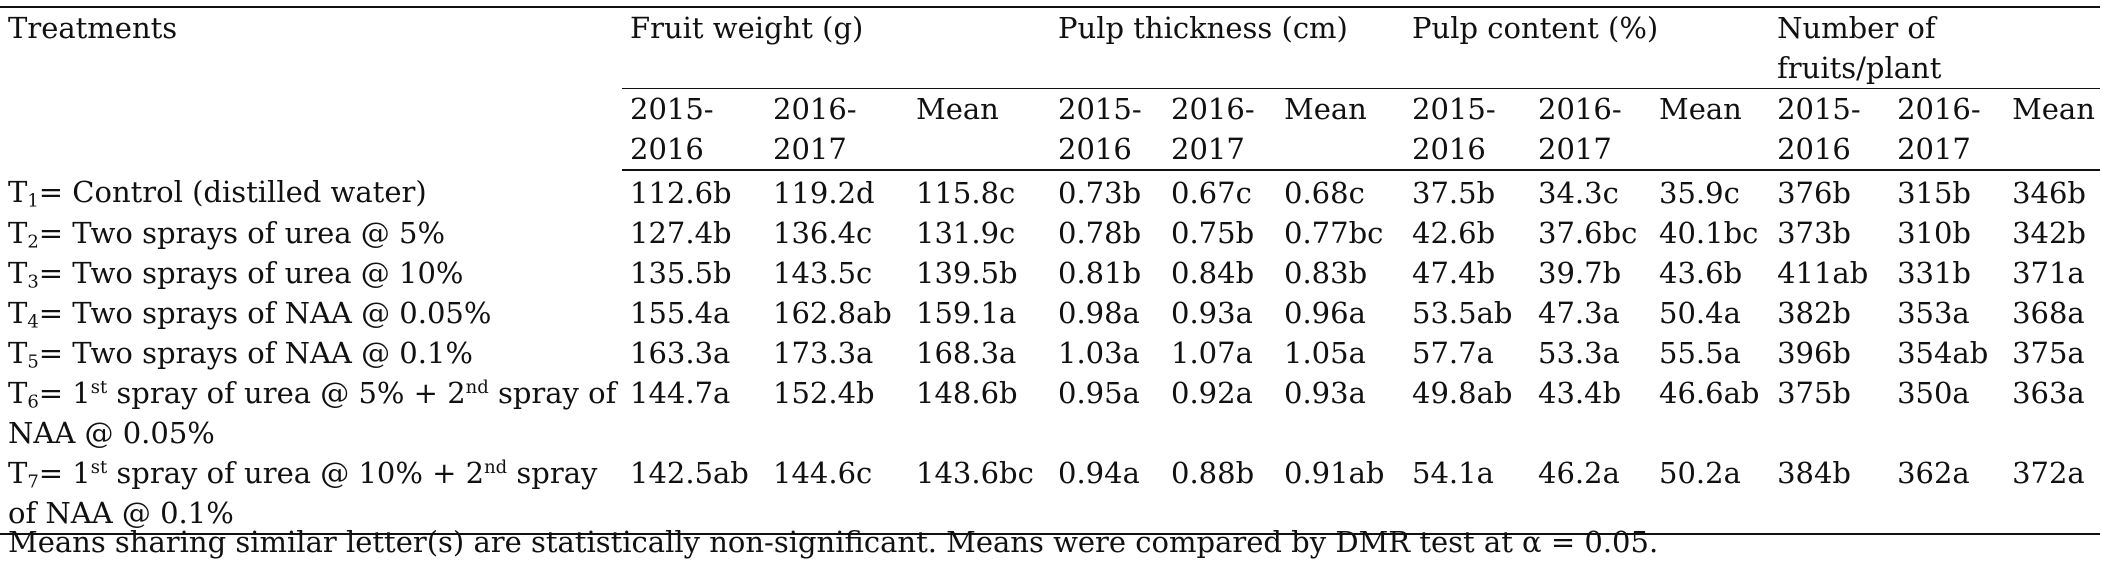  What do you see at coordinates (2048, 273) in the screenshot?
I see `table-cell: 371a` at bounding box center [2048, 273].